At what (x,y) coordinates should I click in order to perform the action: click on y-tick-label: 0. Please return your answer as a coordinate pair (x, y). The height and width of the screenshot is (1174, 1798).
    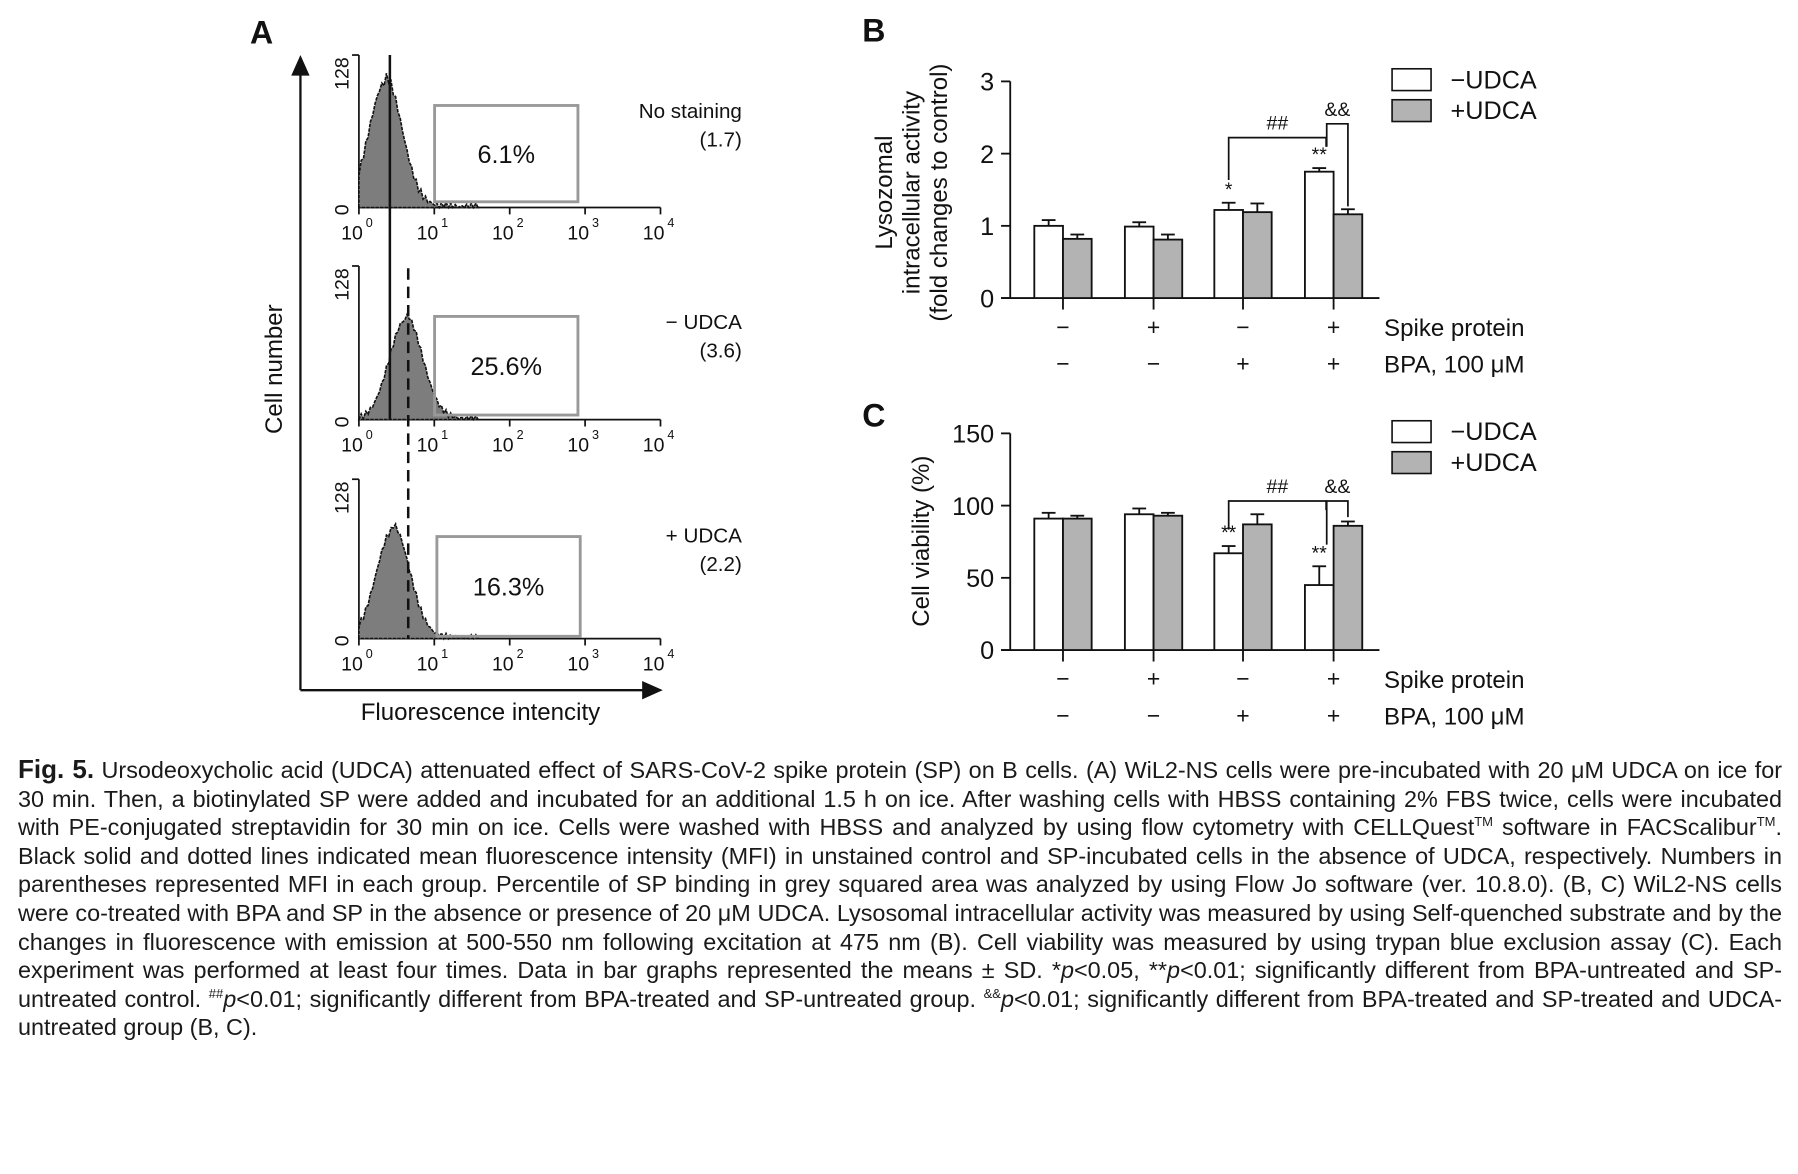
    Looking at the image, I should click on (987, 299).